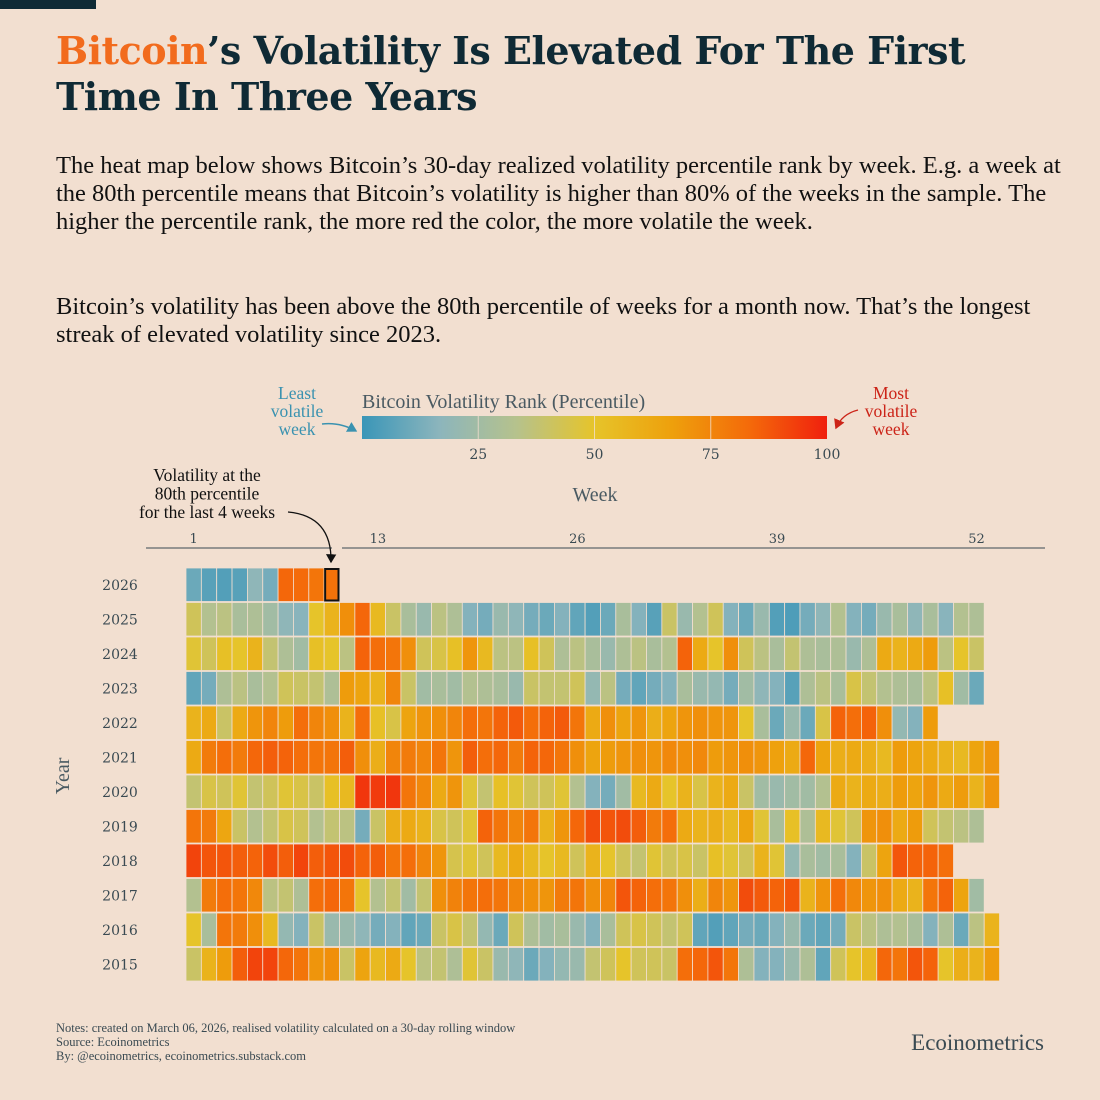 This screenshot has height=1100, width=1100. I want to click on y-tick-label: 2018, so click(120, 862).